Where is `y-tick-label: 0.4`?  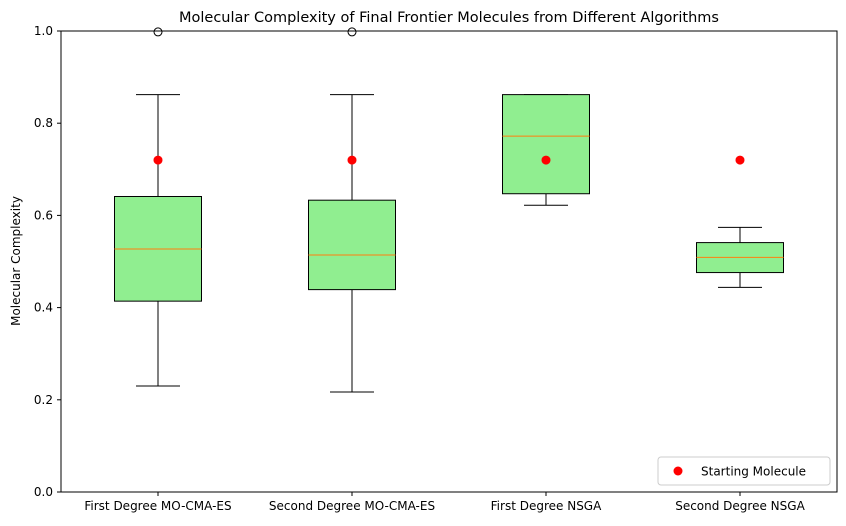 y-tick-label: 0.4 is located at coordinates (43, 308).